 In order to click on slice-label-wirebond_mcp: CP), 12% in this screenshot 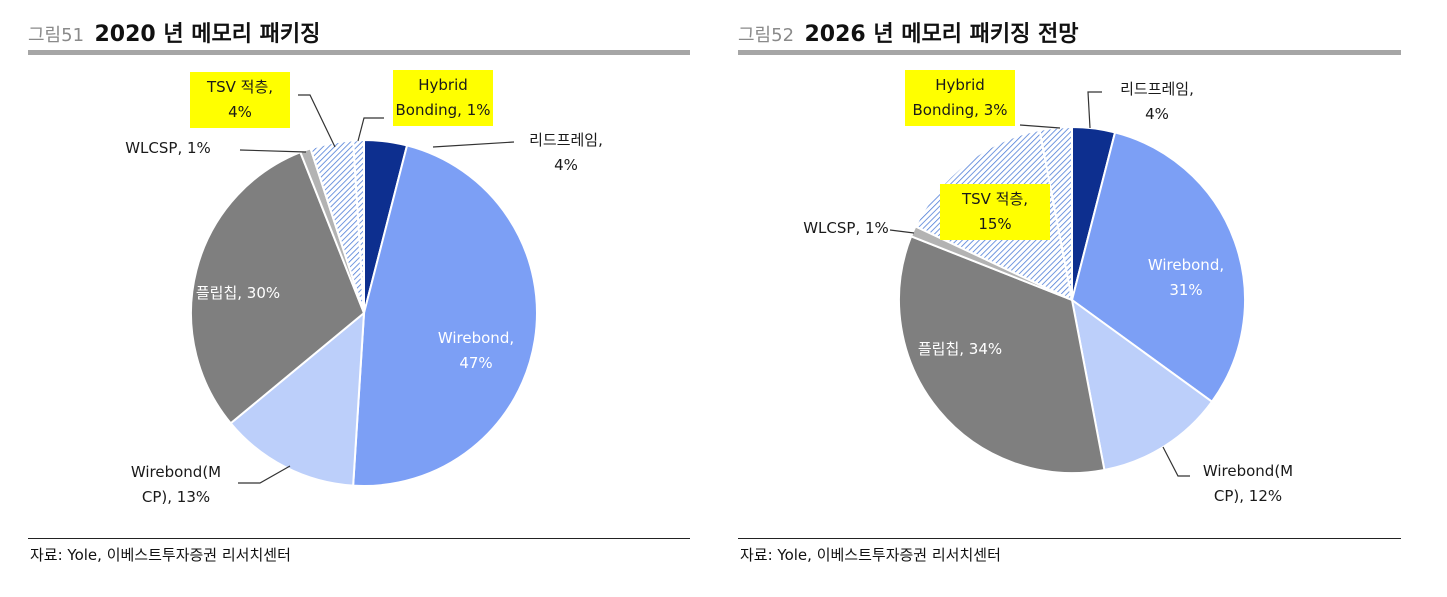, I will do `click(1248, 496)`.